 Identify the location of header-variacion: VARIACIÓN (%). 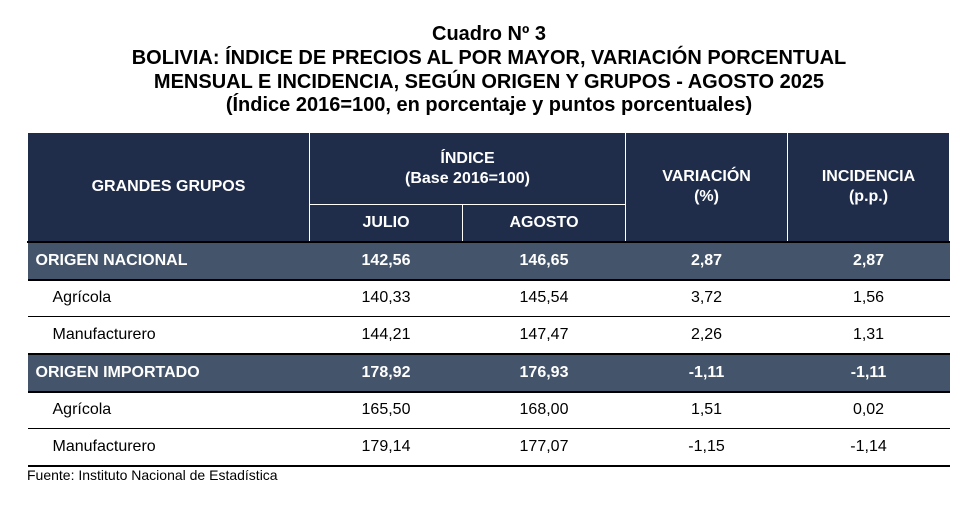
(707, 187).